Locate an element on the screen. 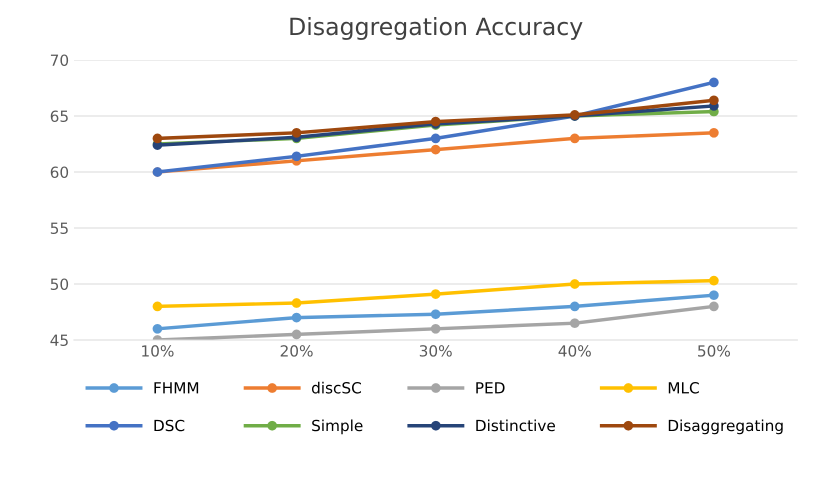  legend-label: DSC is located at coordinates (169, 426).